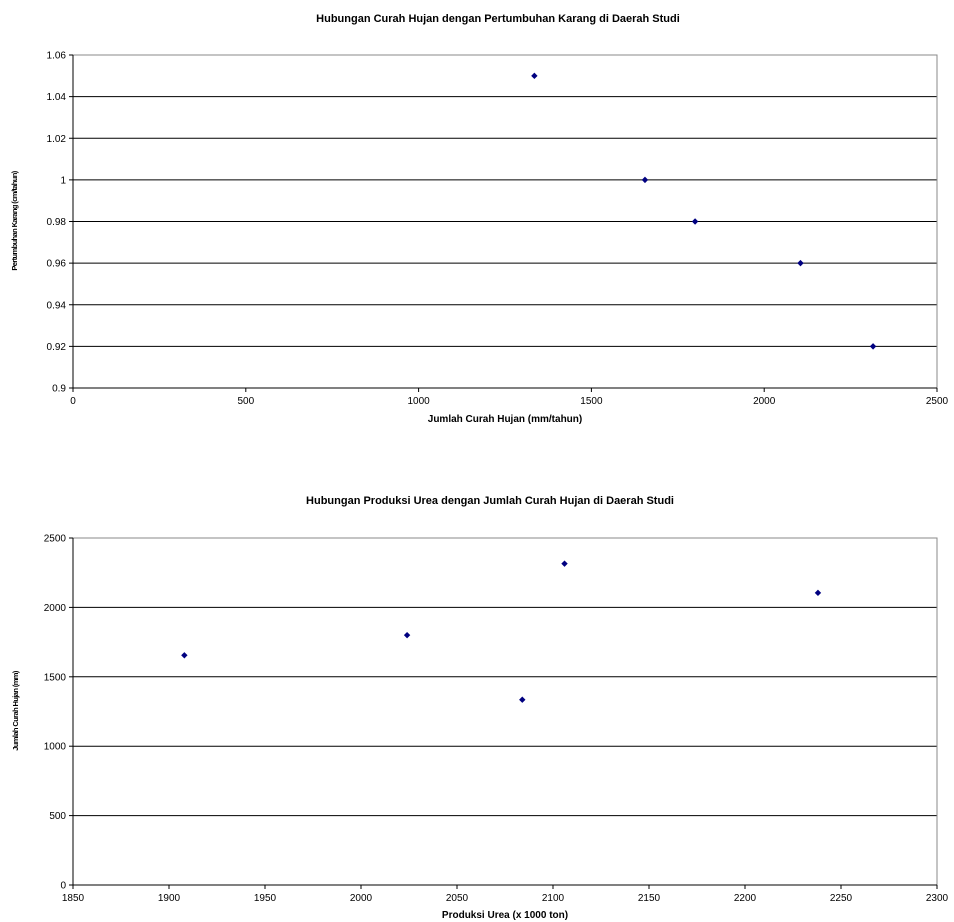 This screenshot has height=922, width=954. Describe the element at coordinates (55, 747) in the screenshot. I see `y-tick-label: 1000` at that location.